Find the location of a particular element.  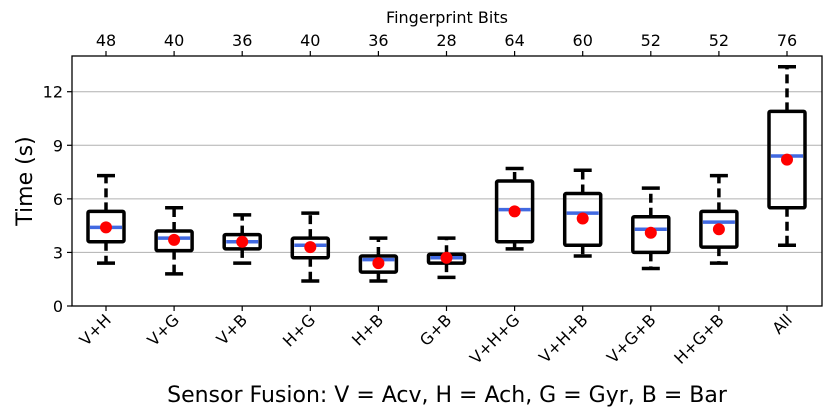

box-v-h-g is located at coordinates (514, 208).